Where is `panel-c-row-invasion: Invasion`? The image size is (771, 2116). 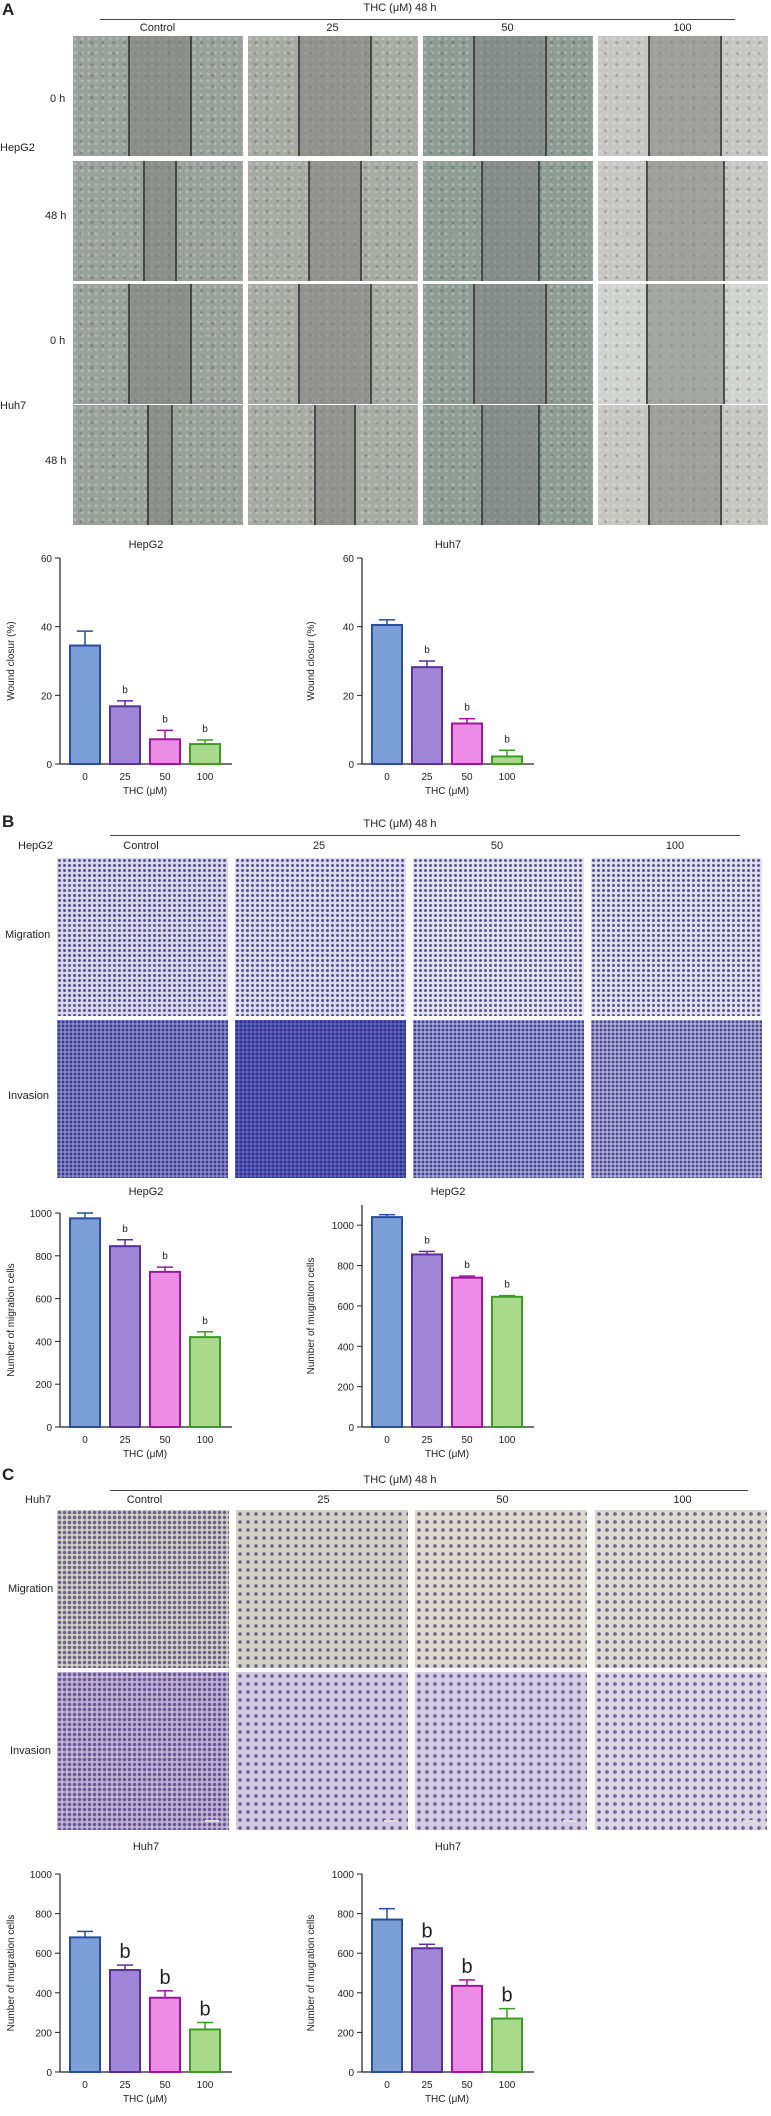 panel-c-row-invasion: Invasion is located at coordinates (30, 1751).